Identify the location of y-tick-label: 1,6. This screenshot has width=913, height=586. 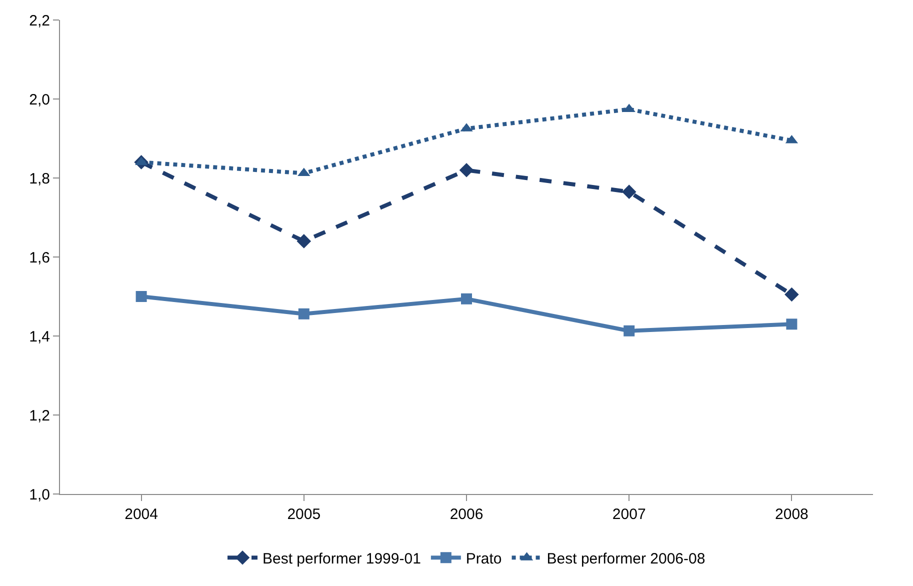
(39, 257).